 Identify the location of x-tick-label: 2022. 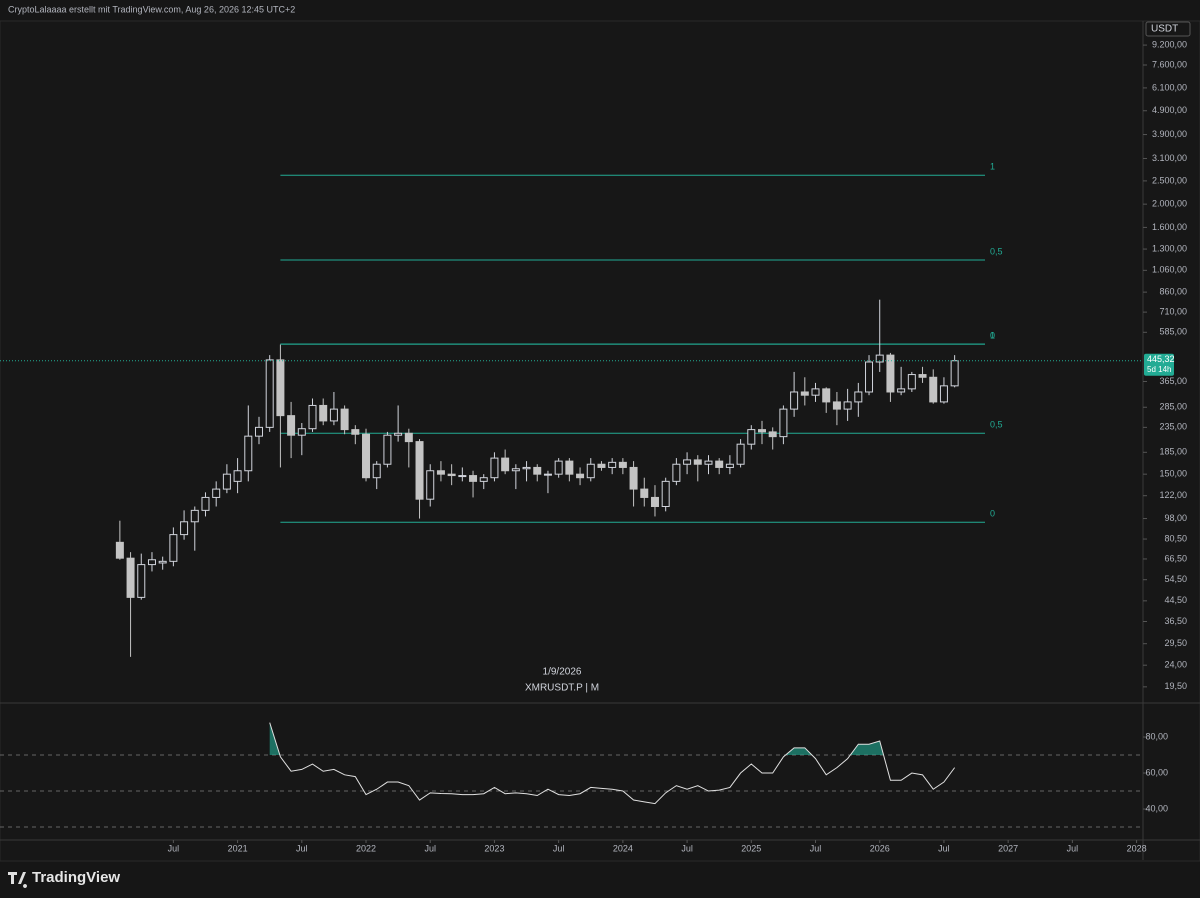
(366, 848).